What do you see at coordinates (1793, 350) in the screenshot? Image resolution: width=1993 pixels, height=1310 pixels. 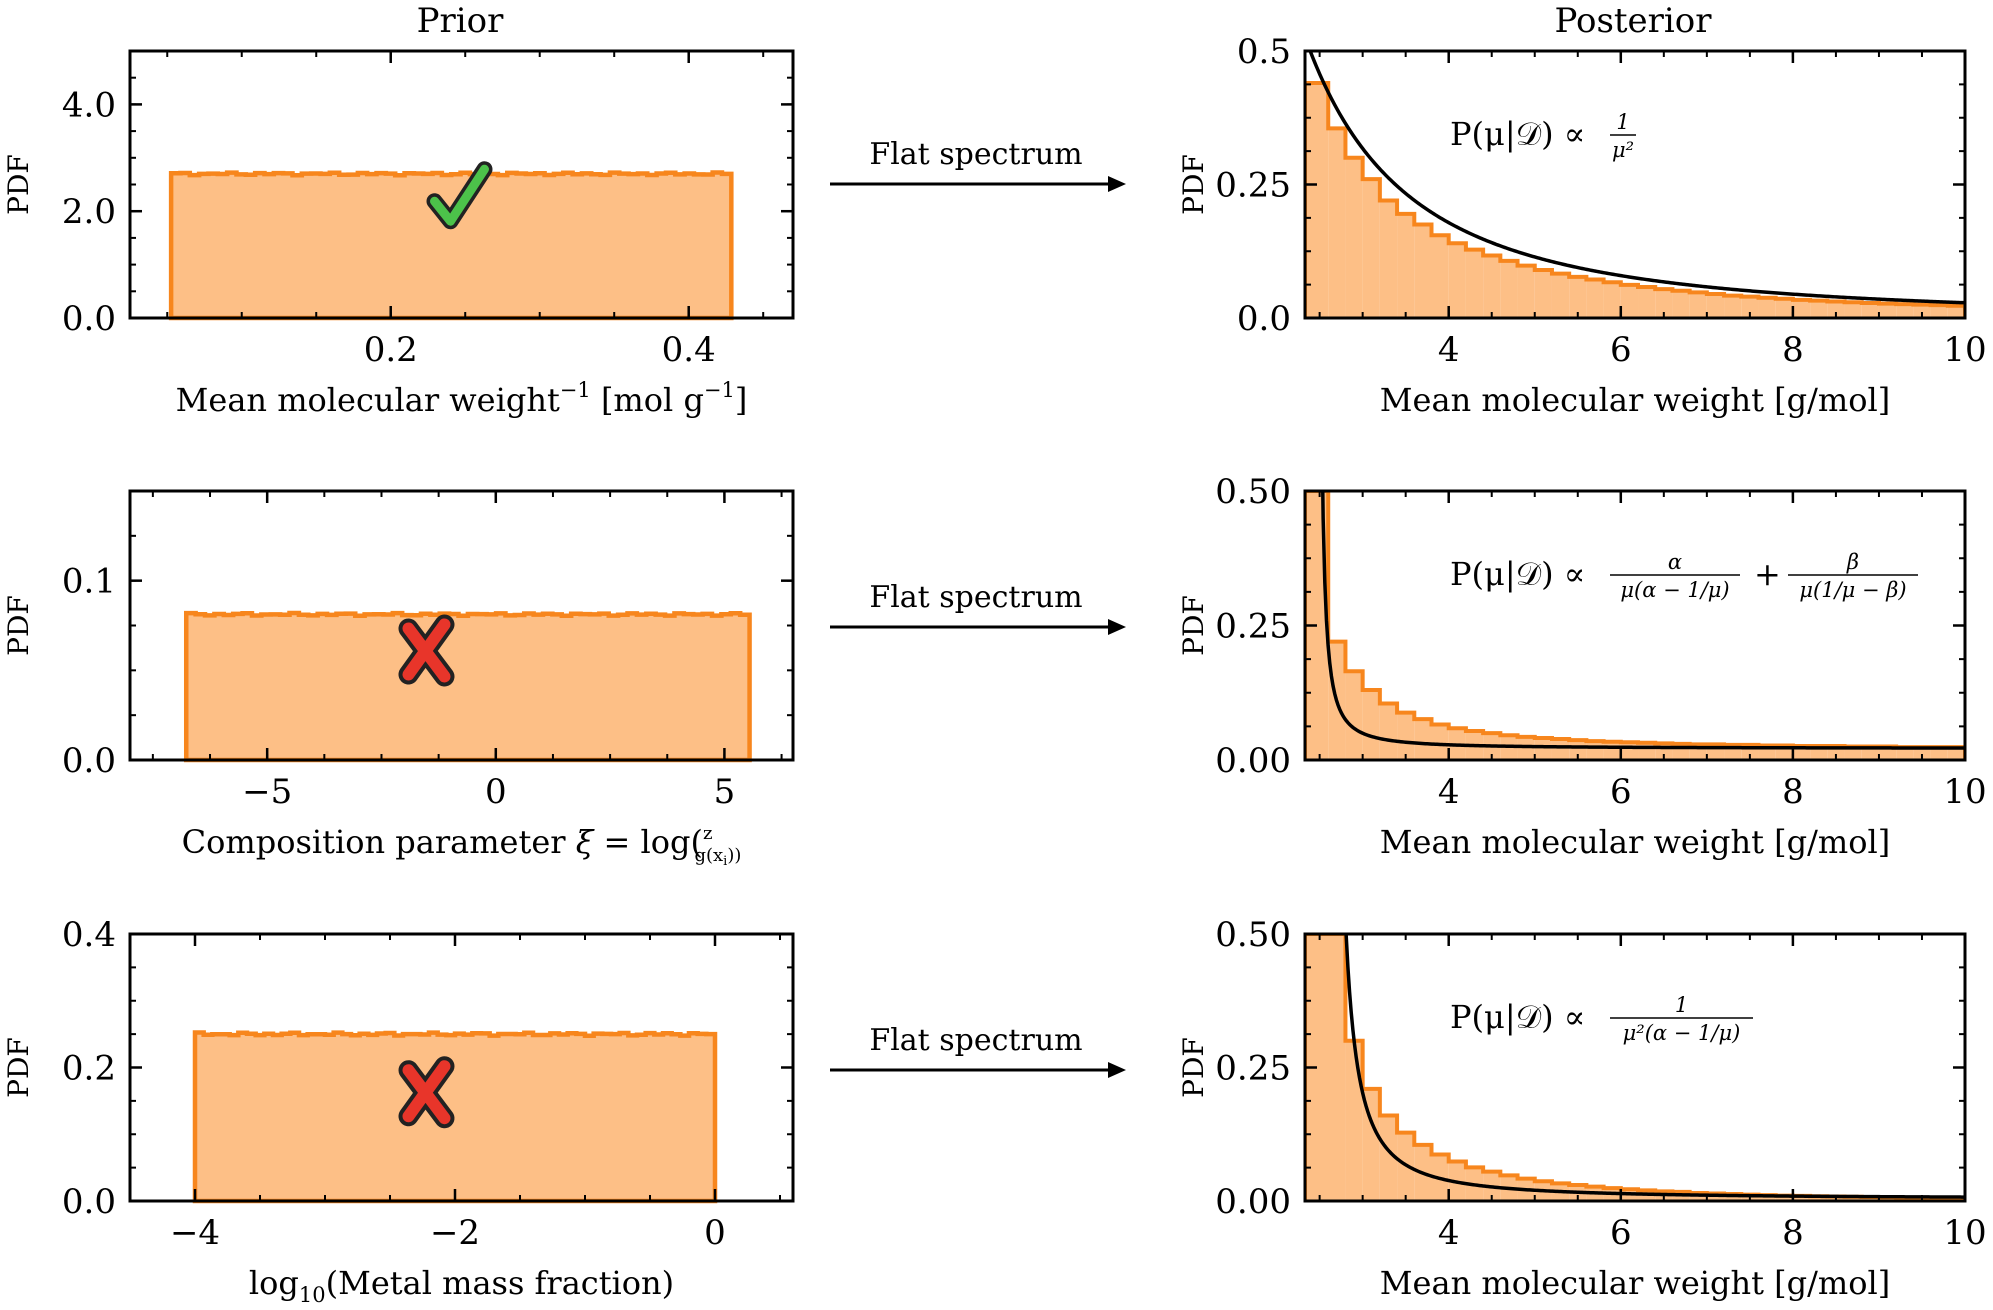 I see `posterior-1-xtick-label: 8` at bounding box center [1793, 350].